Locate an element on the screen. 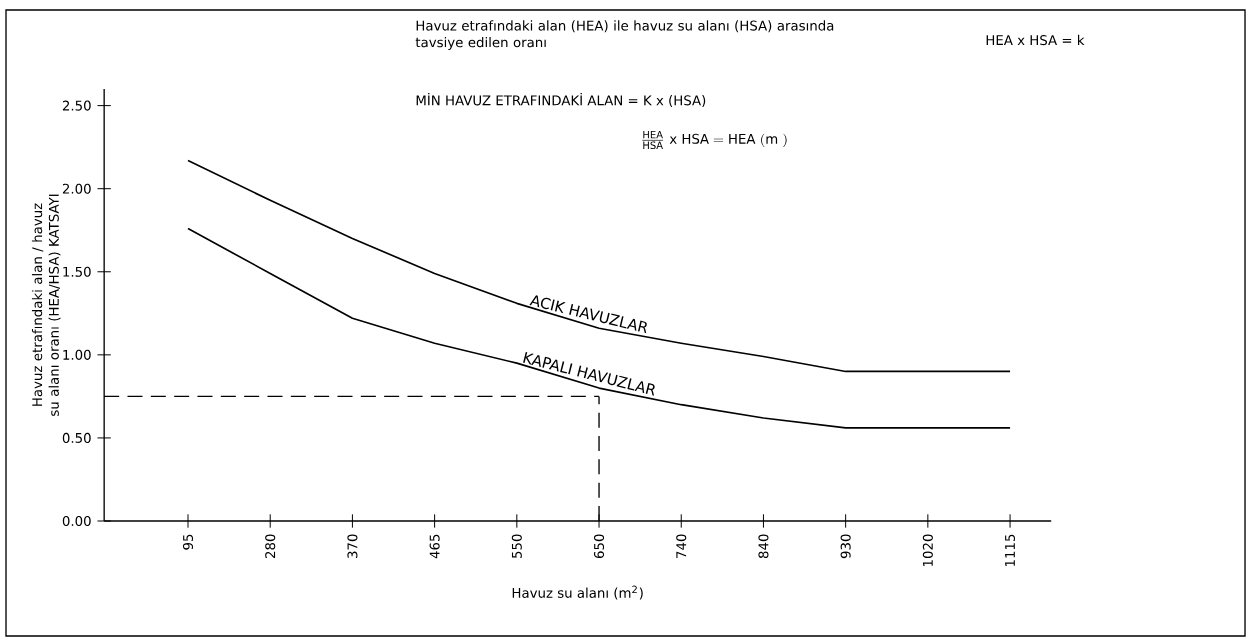 This screenshot has width=1252, height=643. y-tick-label: 2.00 is located at coordinates (76, 188).